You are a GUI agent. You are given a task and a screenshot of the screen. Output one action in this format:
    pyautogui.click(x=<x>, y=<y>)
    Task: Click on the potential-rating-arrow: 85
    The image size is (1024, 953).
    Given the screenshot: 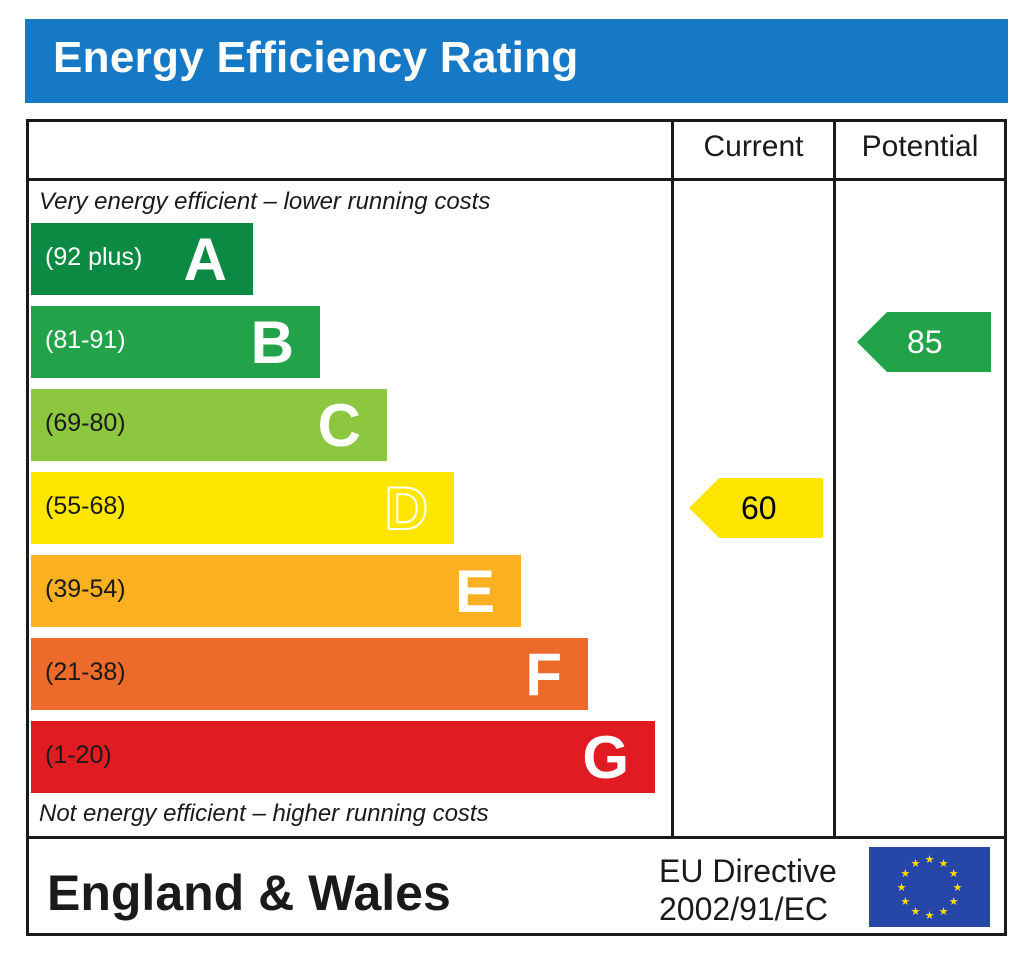 What is the action you would take?
    pyautogui.click(x=924, y=342)
    